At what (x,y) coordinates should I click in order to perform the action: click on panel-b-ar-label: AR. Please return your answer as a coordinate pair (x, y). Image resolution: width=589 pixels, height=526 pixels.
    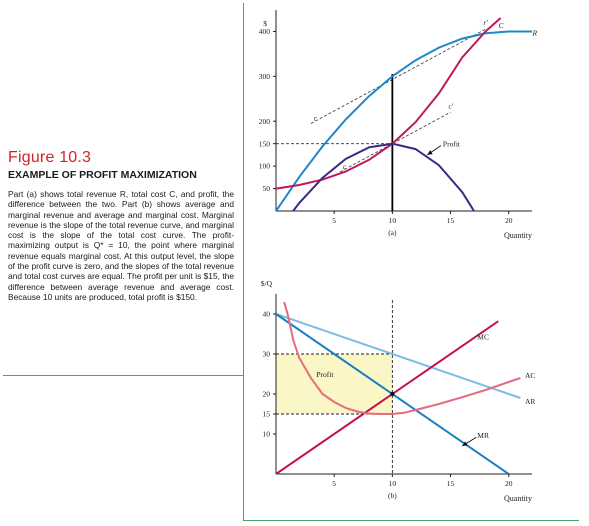
    Looking at the image, I should click on (530, 401).